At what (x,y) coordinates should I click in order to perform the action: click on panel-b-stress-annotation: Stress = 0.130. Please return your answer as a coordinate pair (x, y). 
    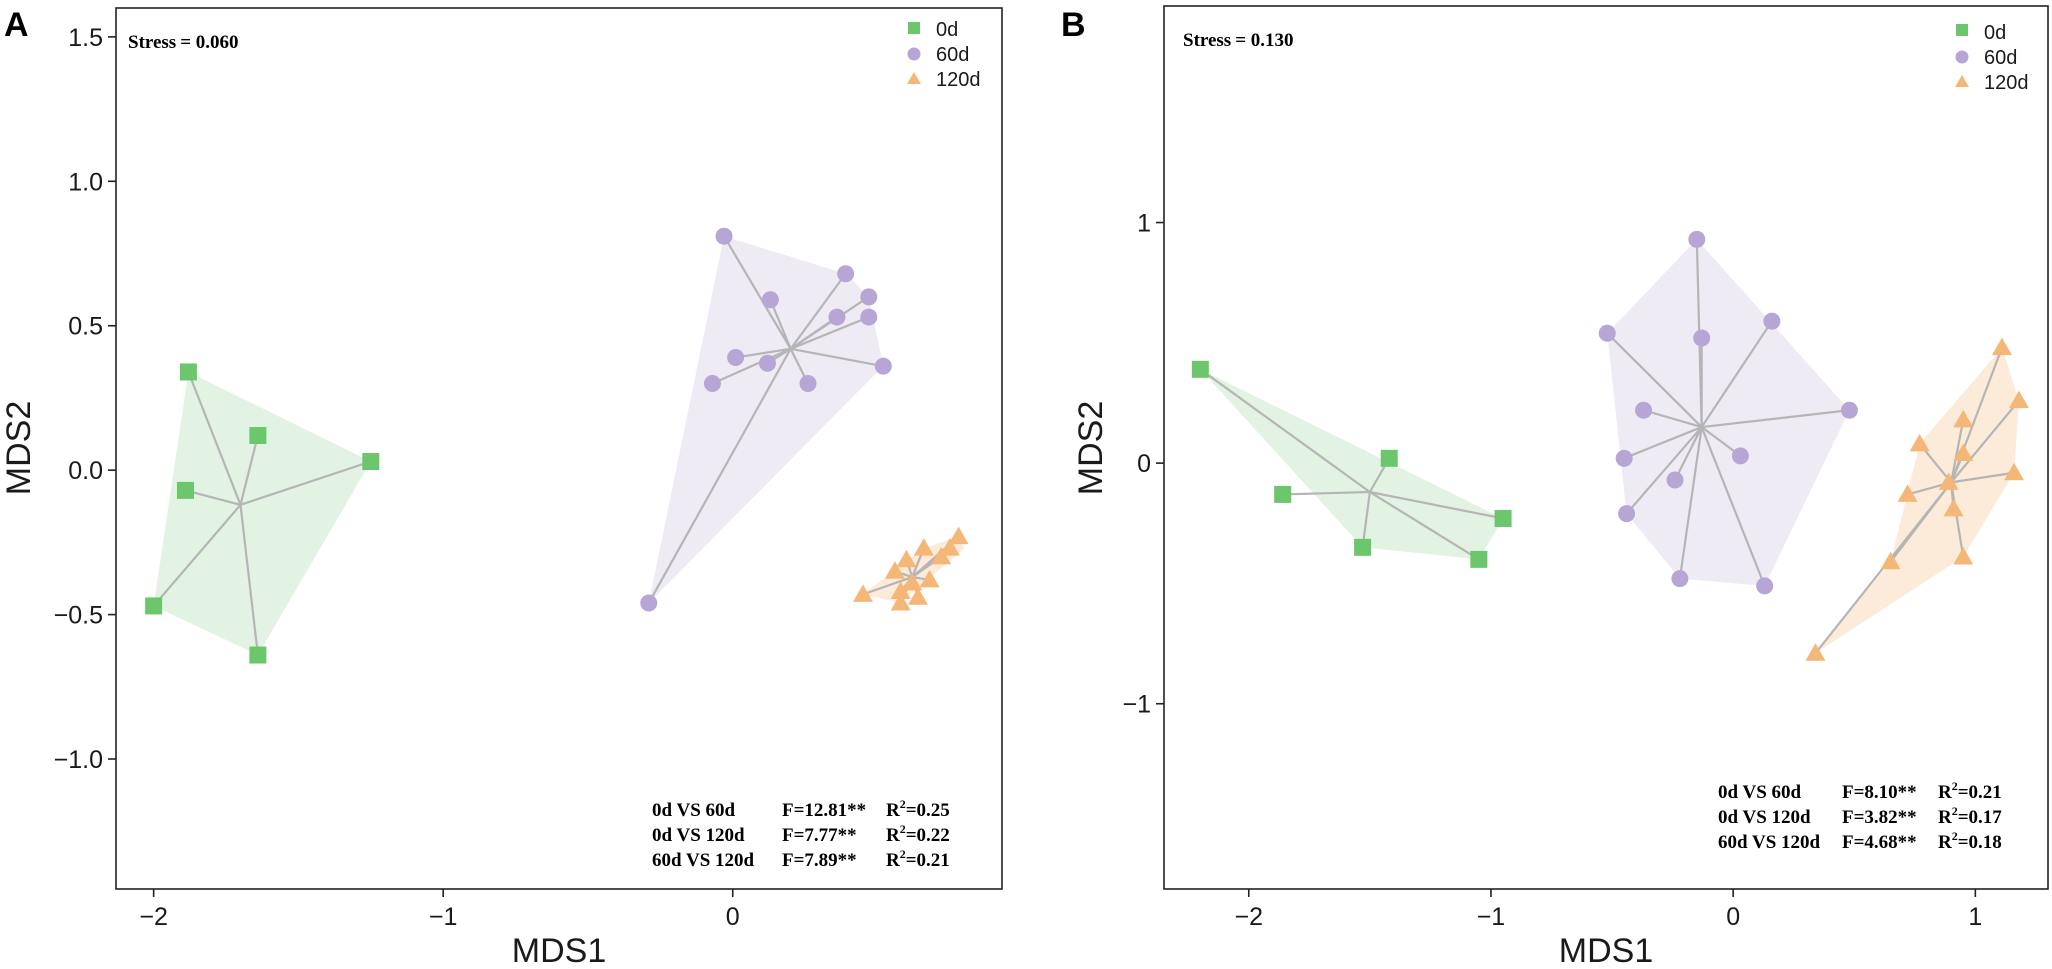
    Looking at the image, I should click on (1238, 40).